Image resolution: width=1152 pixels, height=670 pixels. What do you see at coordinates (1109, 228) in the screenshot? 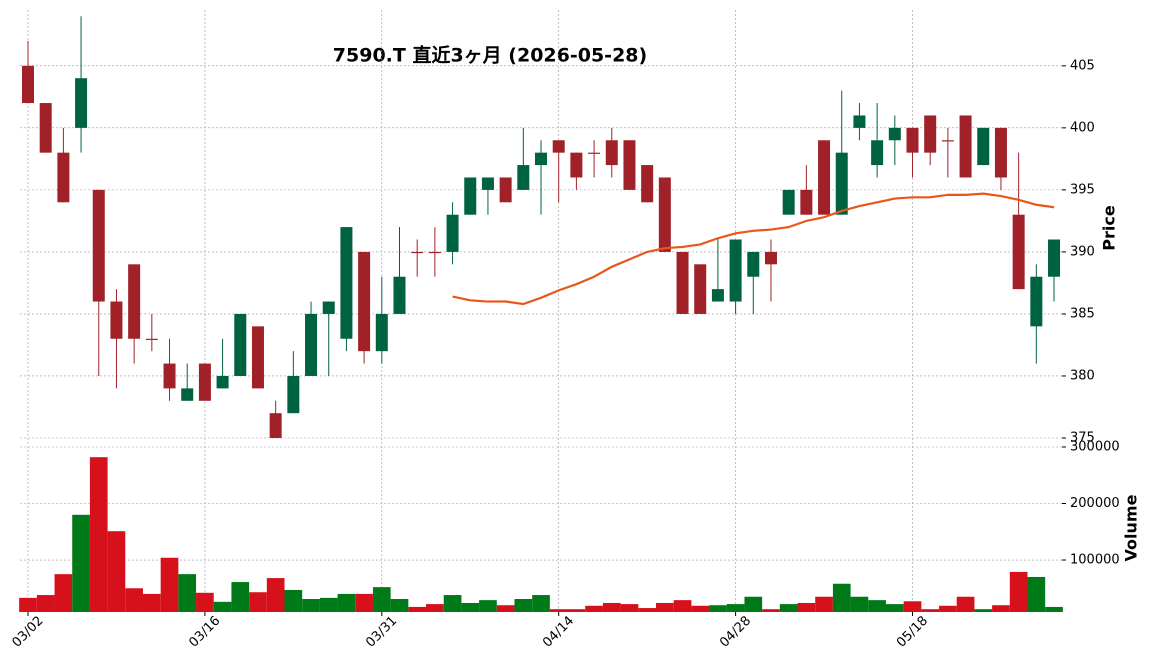
I see `y-axis-label: Price` at bounding box center [1109, 228].